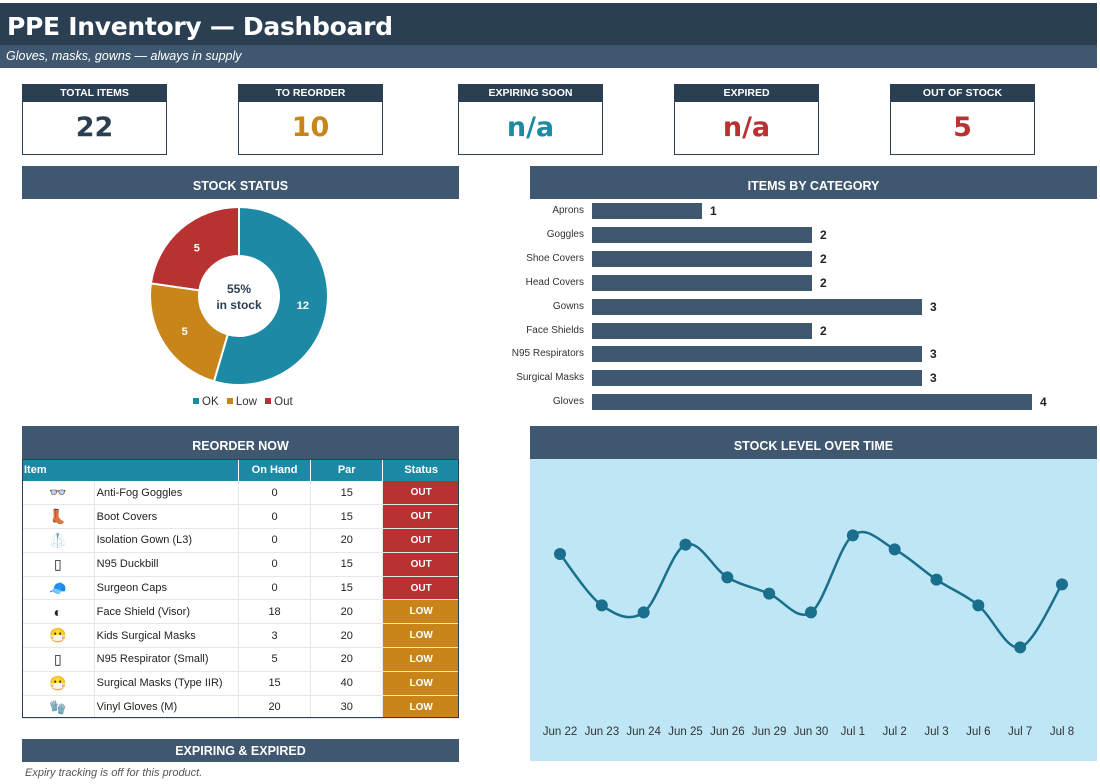  What do you see at coordinates (568, 402) in the screenshot?
I see `bar-category-label: Gloves` at bounding box center [568, 402].